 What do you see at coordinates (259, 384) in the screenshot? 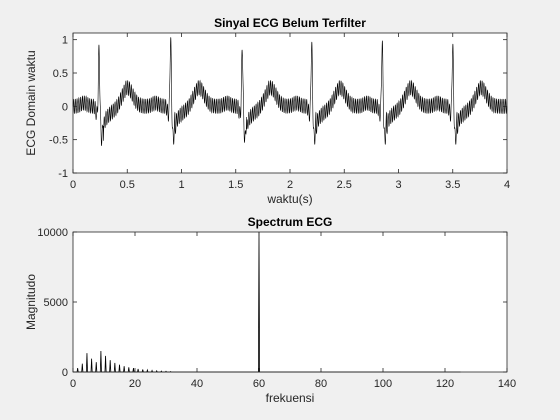
I see `x-tick-label: 60` at bounding box center [259, 384].